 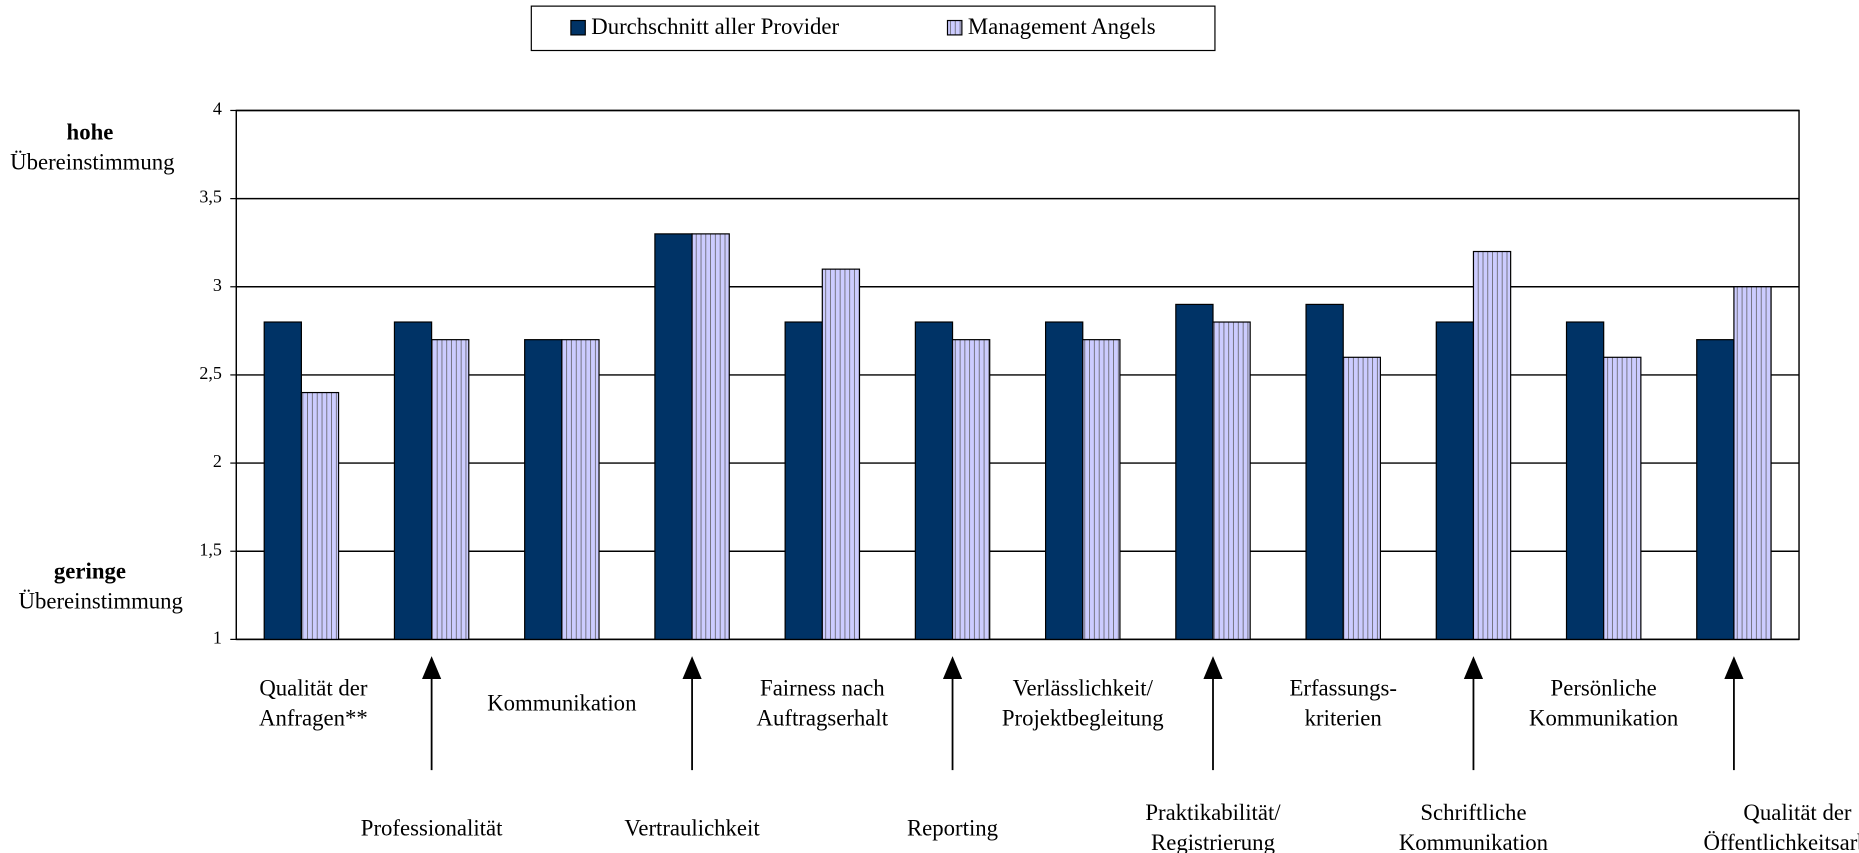 What do you see at coordinates (1781, 826) in the screenshot?
I see `x-tick-label: Qualität derÖffentlichkeitsarbeit` at bounding box center [1781, 826].